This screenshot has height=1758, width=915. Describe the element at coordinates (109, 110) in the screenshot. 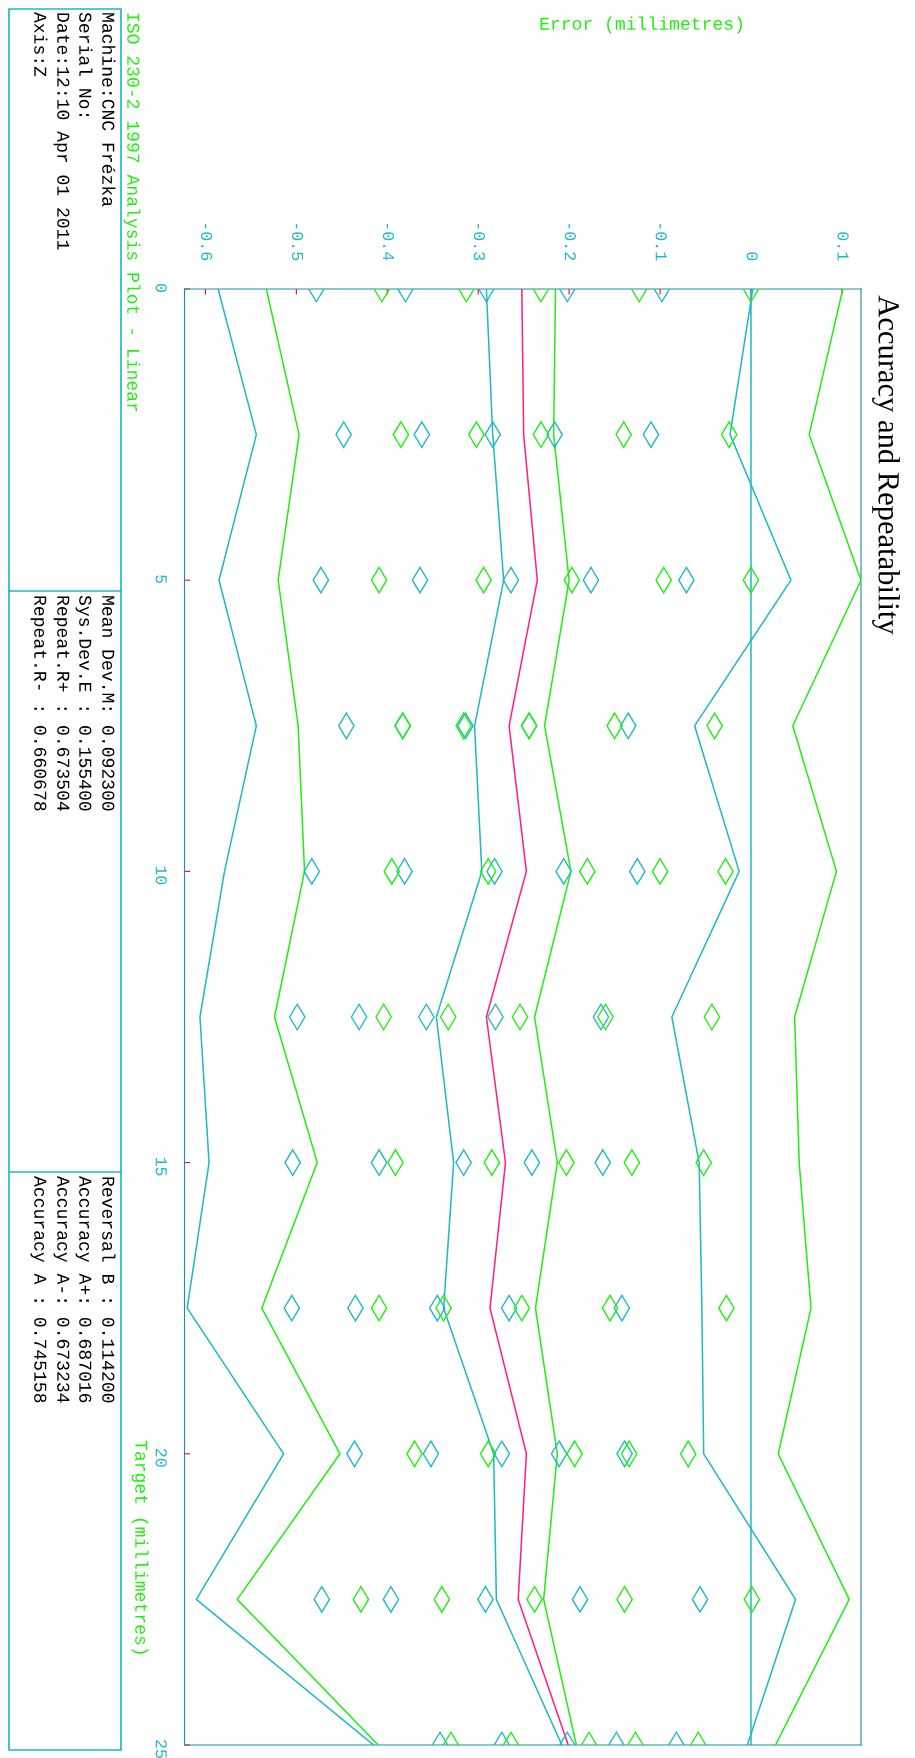

I see `text: Machine:CNC Frézka` at that location.